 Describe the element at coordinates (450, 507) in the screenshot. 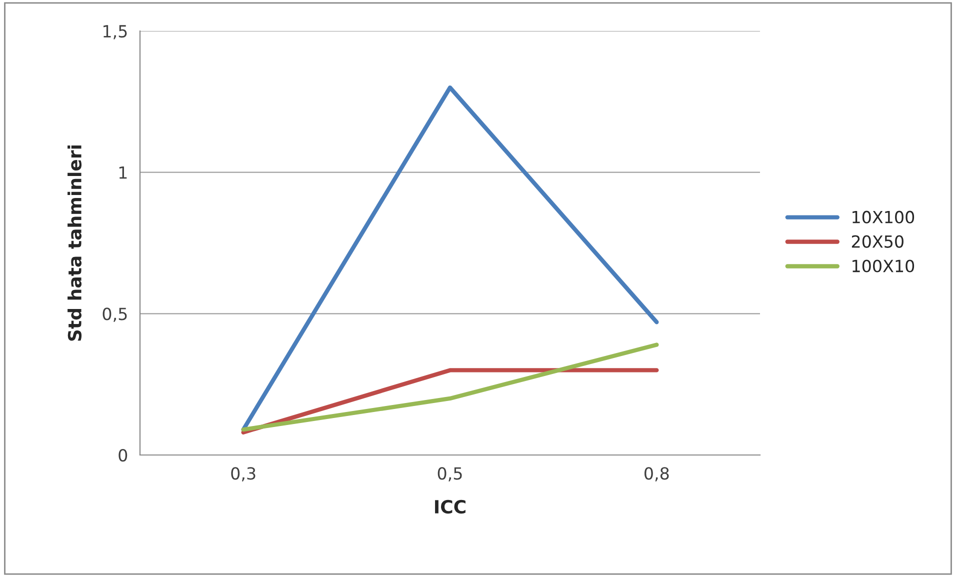

I see `x-axis-title: ICC` at that location.